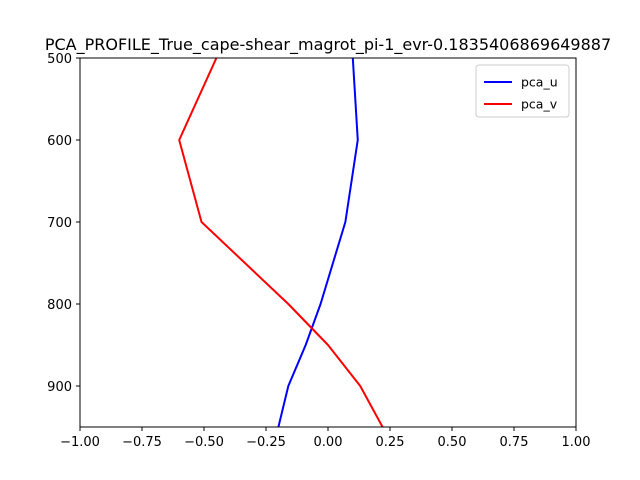 The height and width of the screenshot is (480, 640). I want to click on y-tick-label: 800, so click(59, 305).